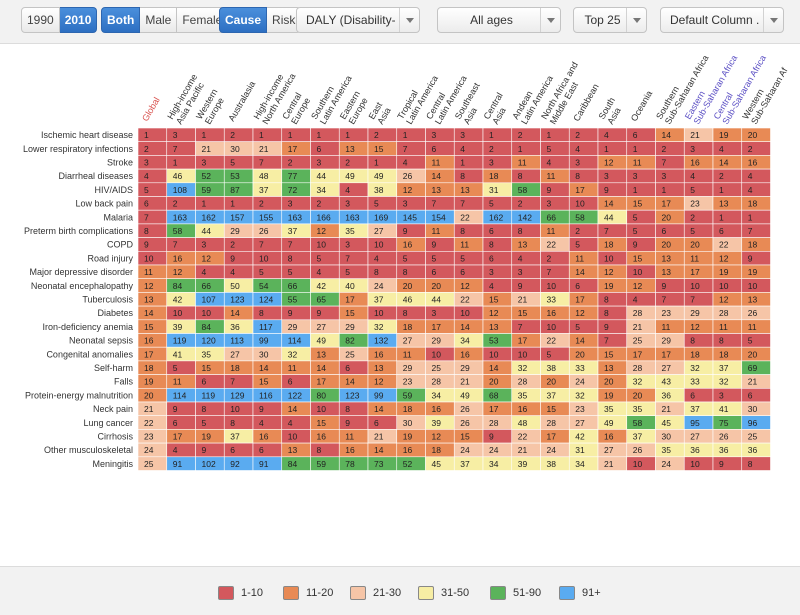 The image size is (800, 615). I want to click on row-label: Lung cancer, so click(108, 423).